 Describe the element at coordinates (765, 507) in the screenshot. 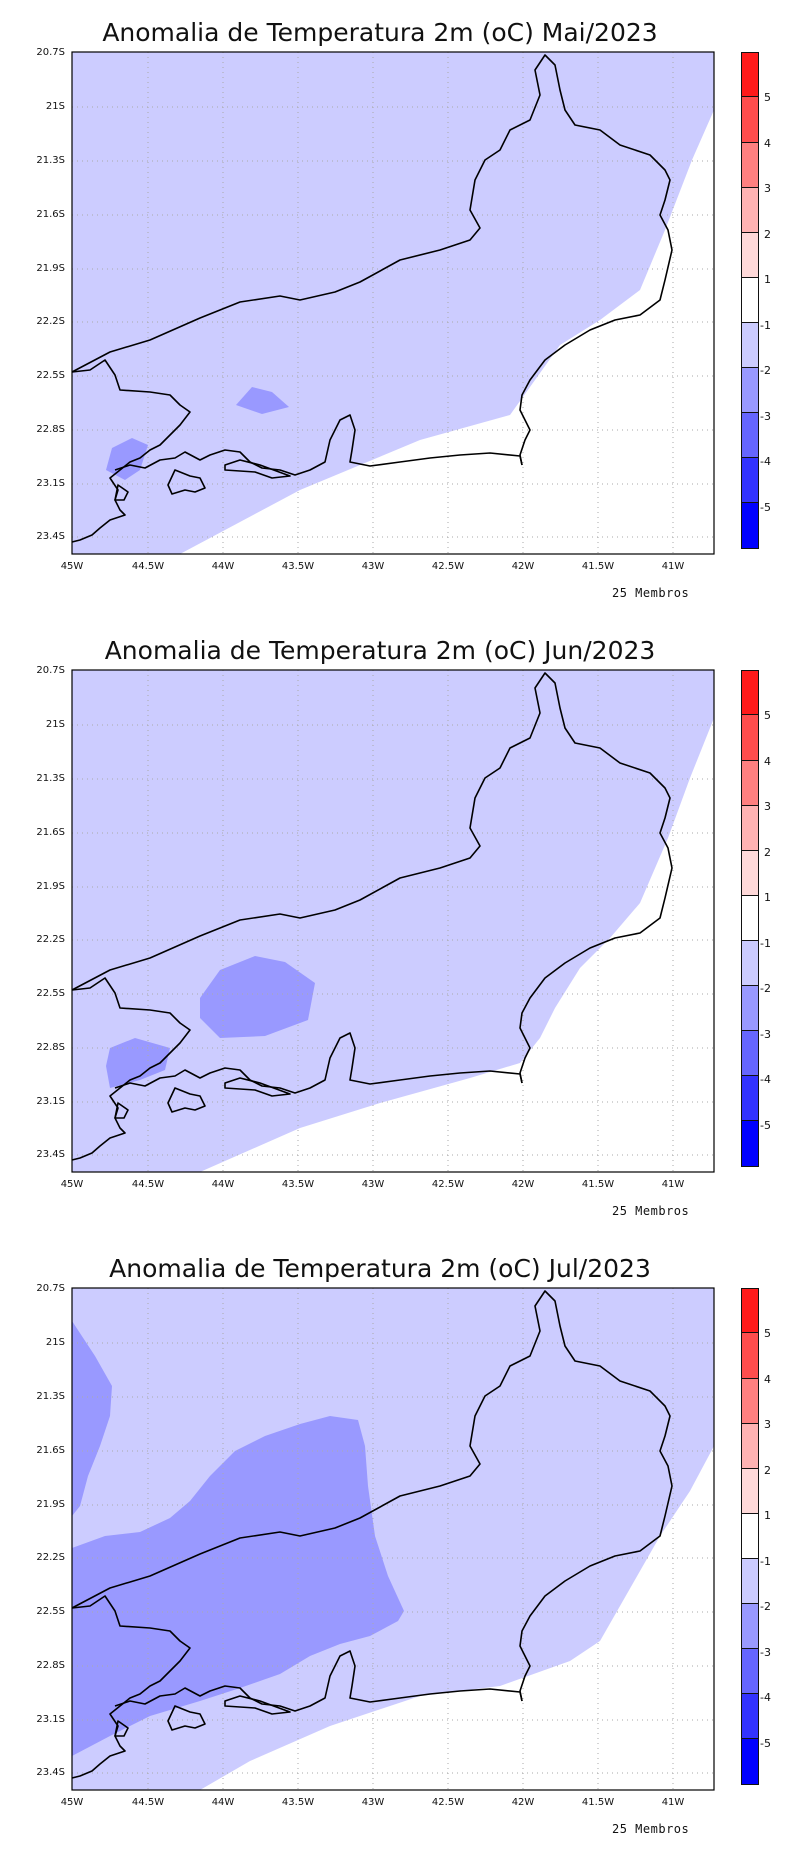

I see `colorbar-label: -5` at that location.